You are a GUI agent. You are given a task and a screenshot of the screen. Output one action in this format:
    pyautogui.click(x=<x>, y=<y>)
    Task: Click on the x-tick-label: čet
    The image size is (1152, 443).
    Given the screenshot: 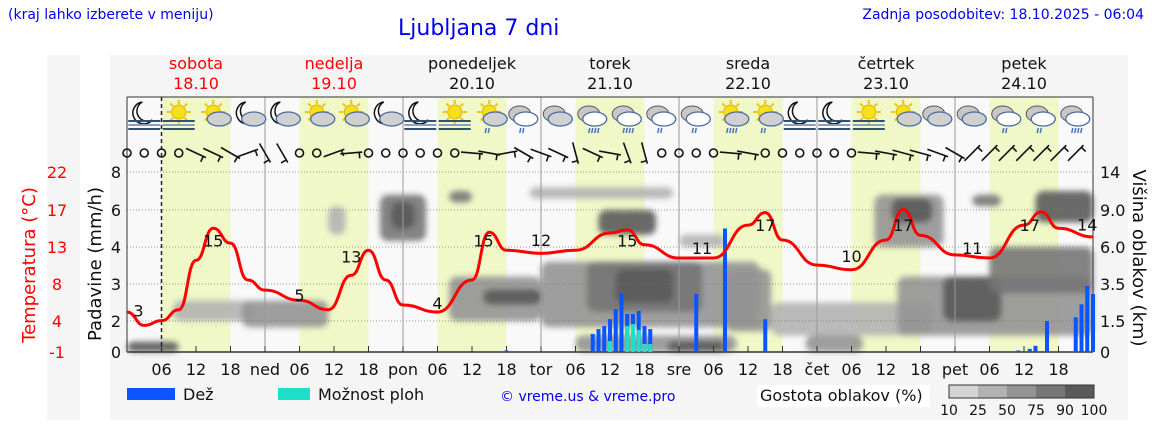 What is the action you would take?
    pyautogui.click(x=817, y=369)
    